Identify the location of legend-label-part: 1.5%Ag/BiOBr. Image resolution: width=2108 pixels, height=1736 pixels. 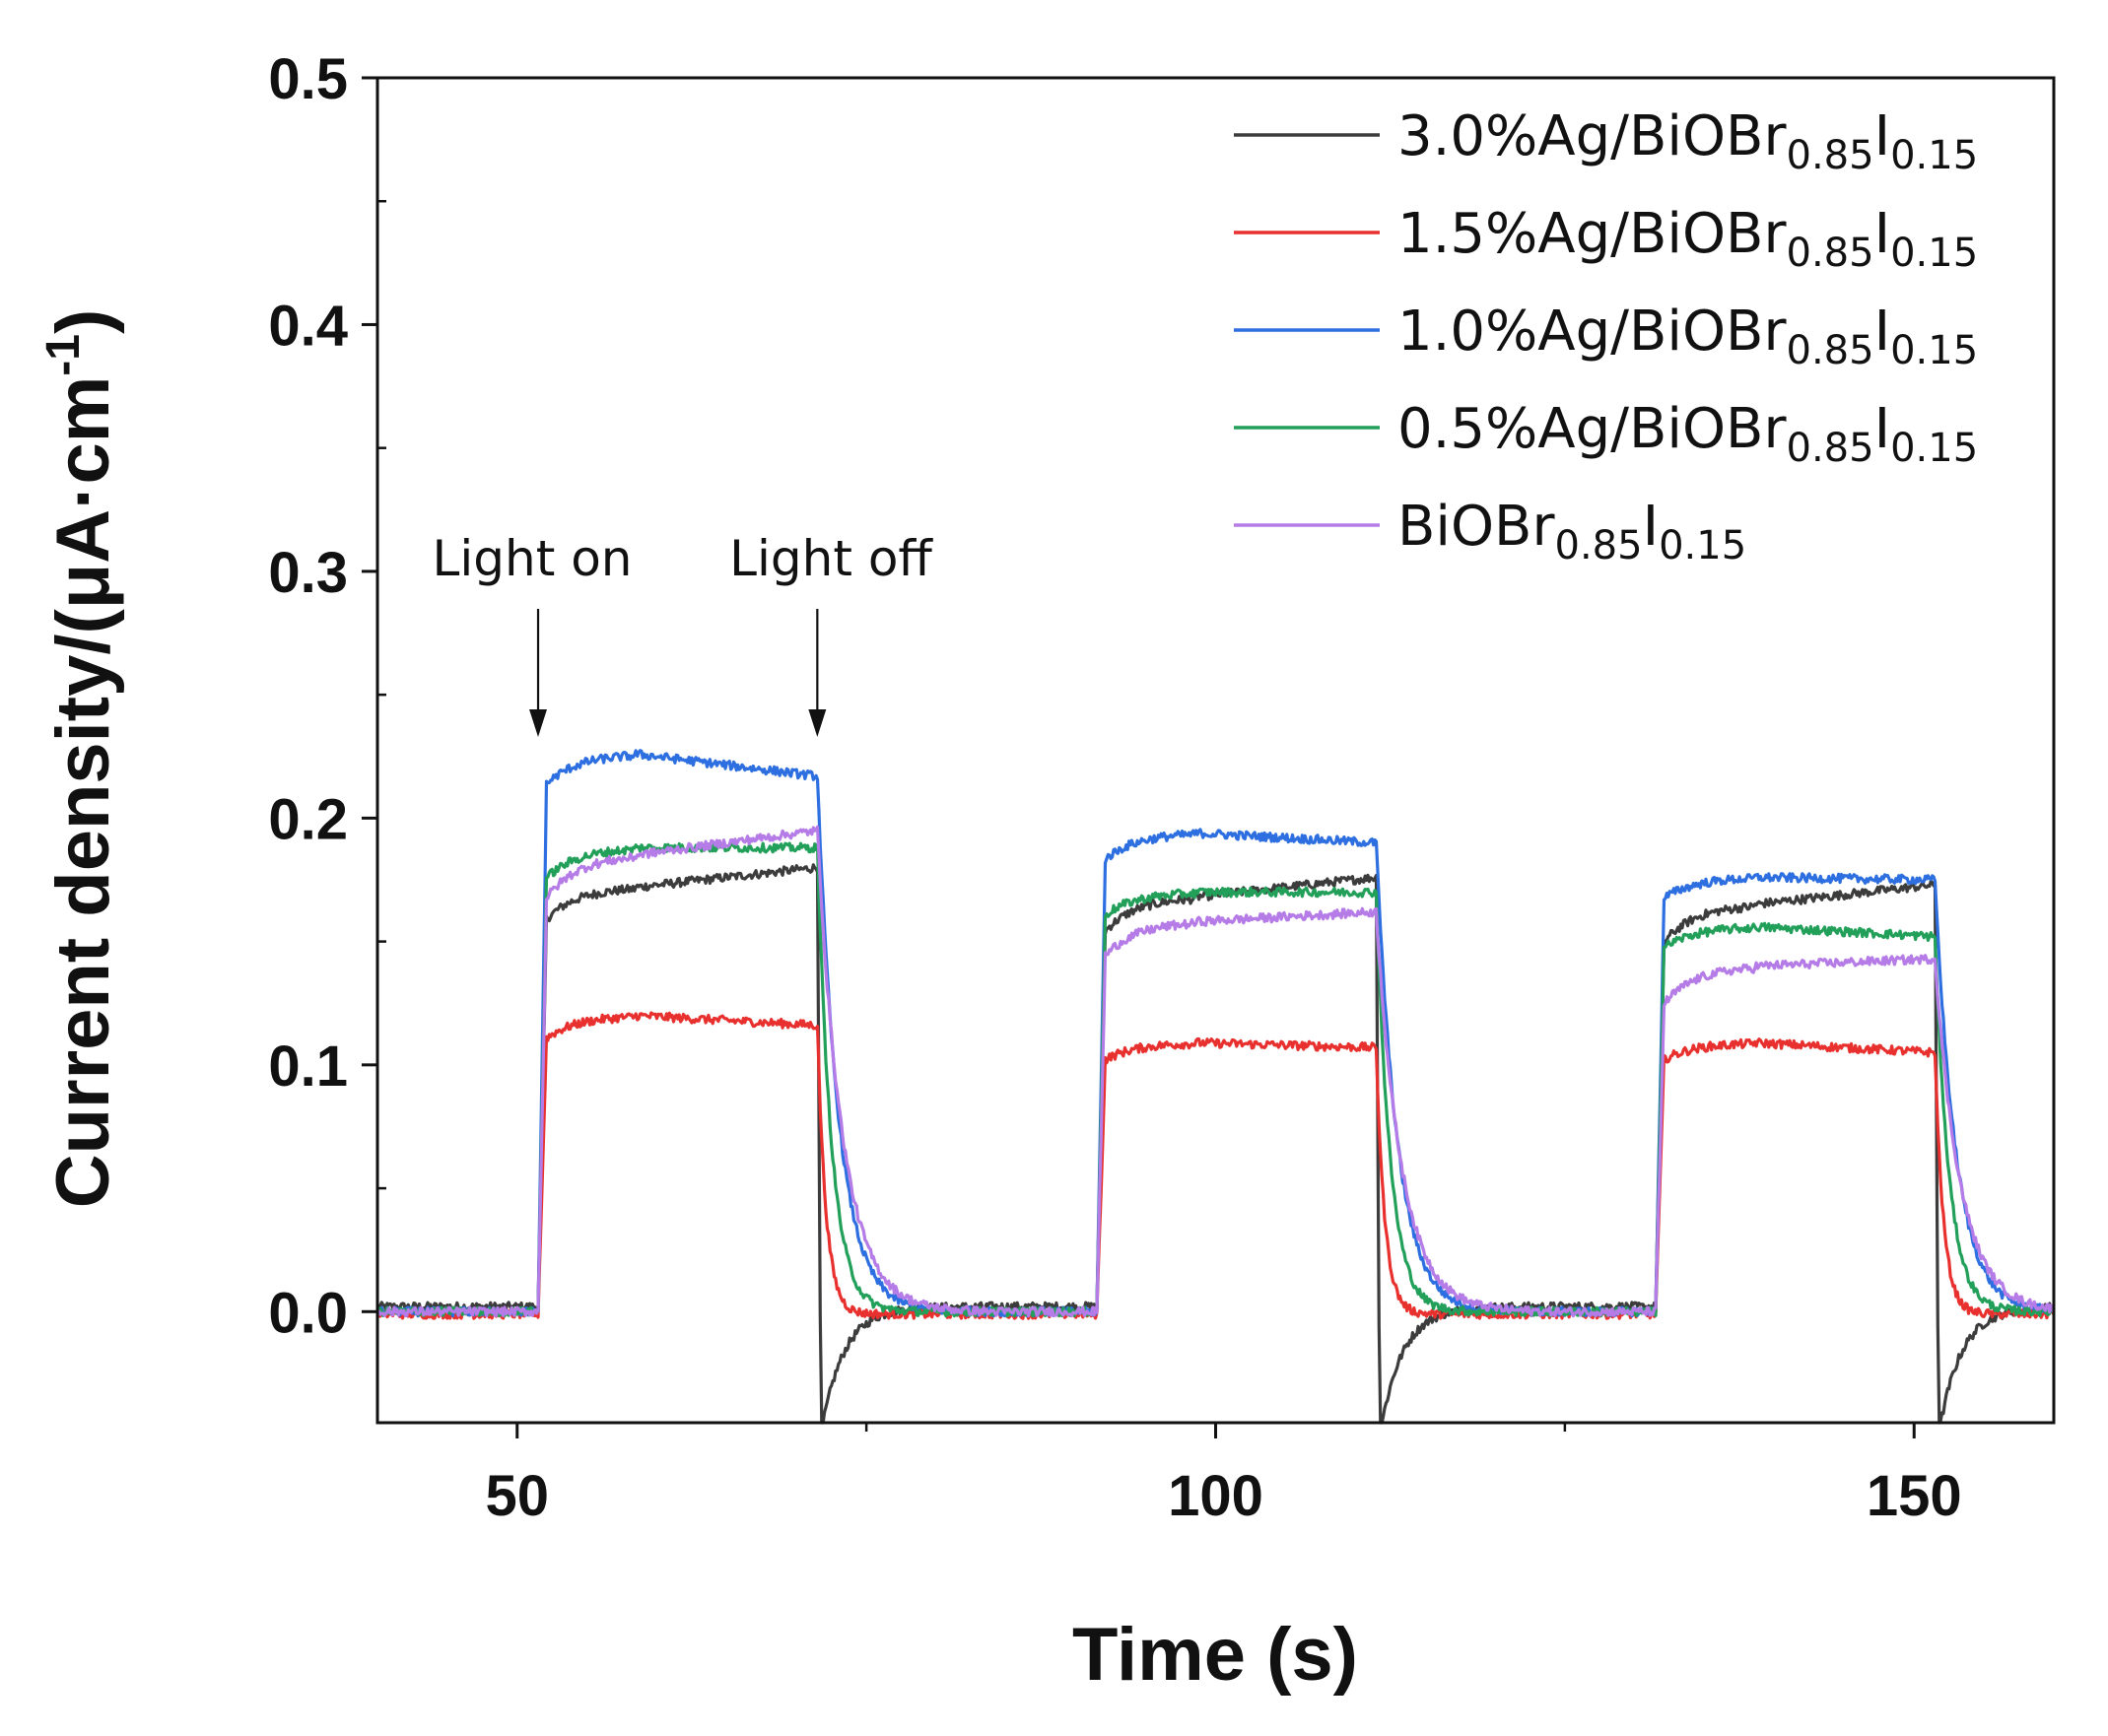
(1592, 234).